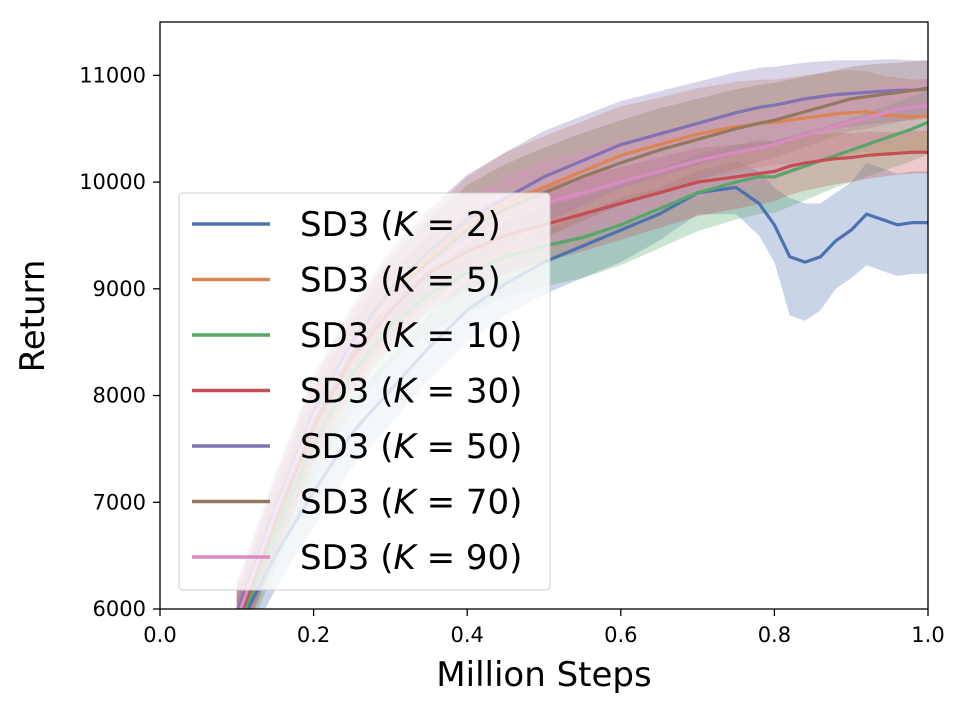  I want to click on x-tick-label: 1.0, so click(927, 635).